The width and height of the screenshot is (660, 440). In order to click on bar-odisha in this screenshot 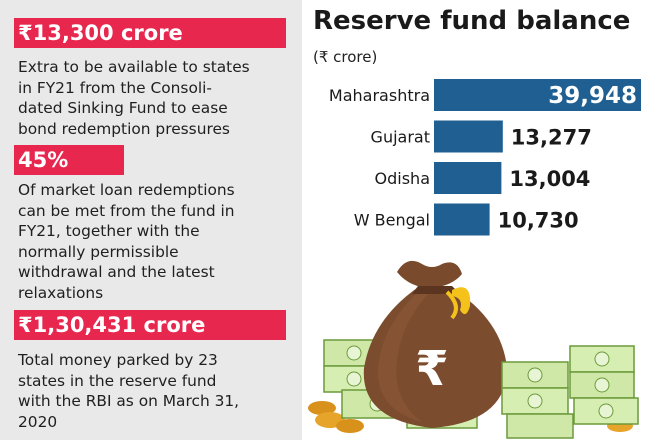, I will do `click(468, 178)`.